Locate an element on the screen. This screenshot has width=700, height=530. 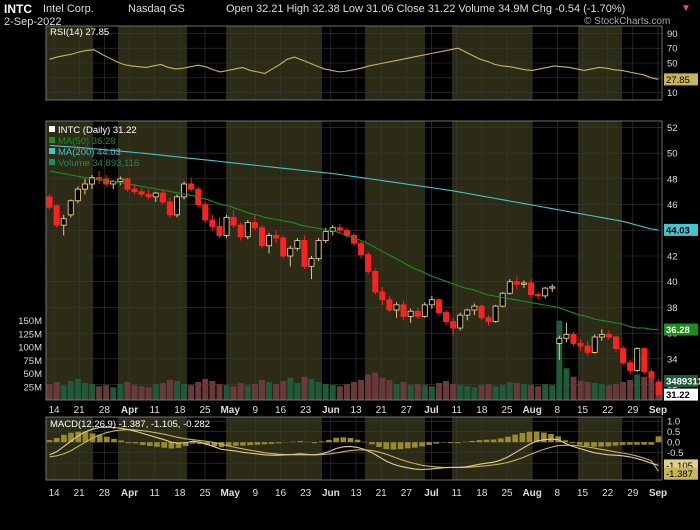
volume-tick-label: 75M is located at coordinates (33, 361).